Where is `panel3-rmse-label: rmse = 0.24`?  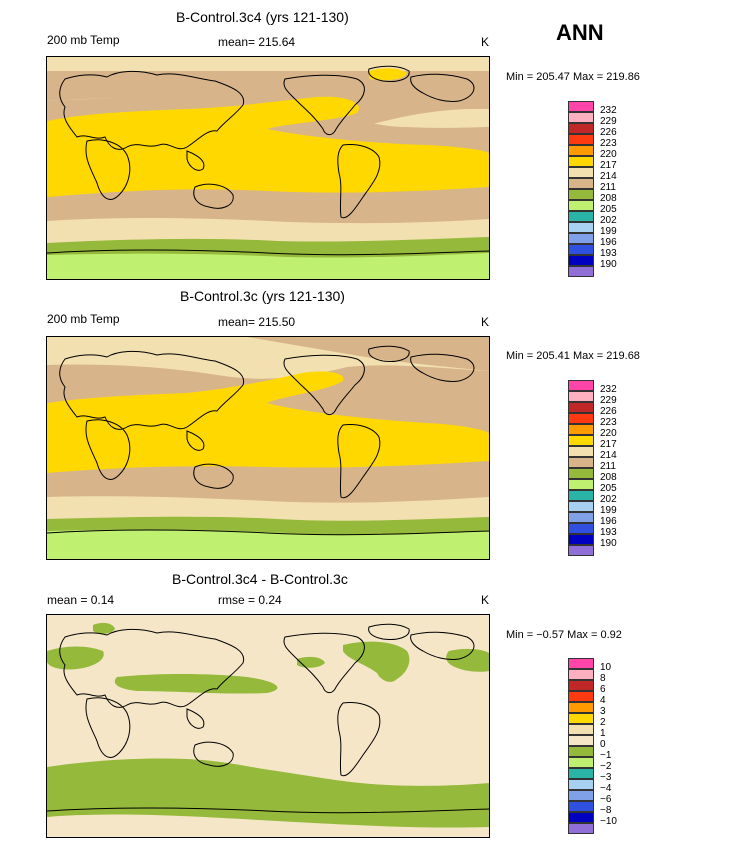 panel3-rmse-label: rmse = 0.24 is located at coordinates (250, 600).